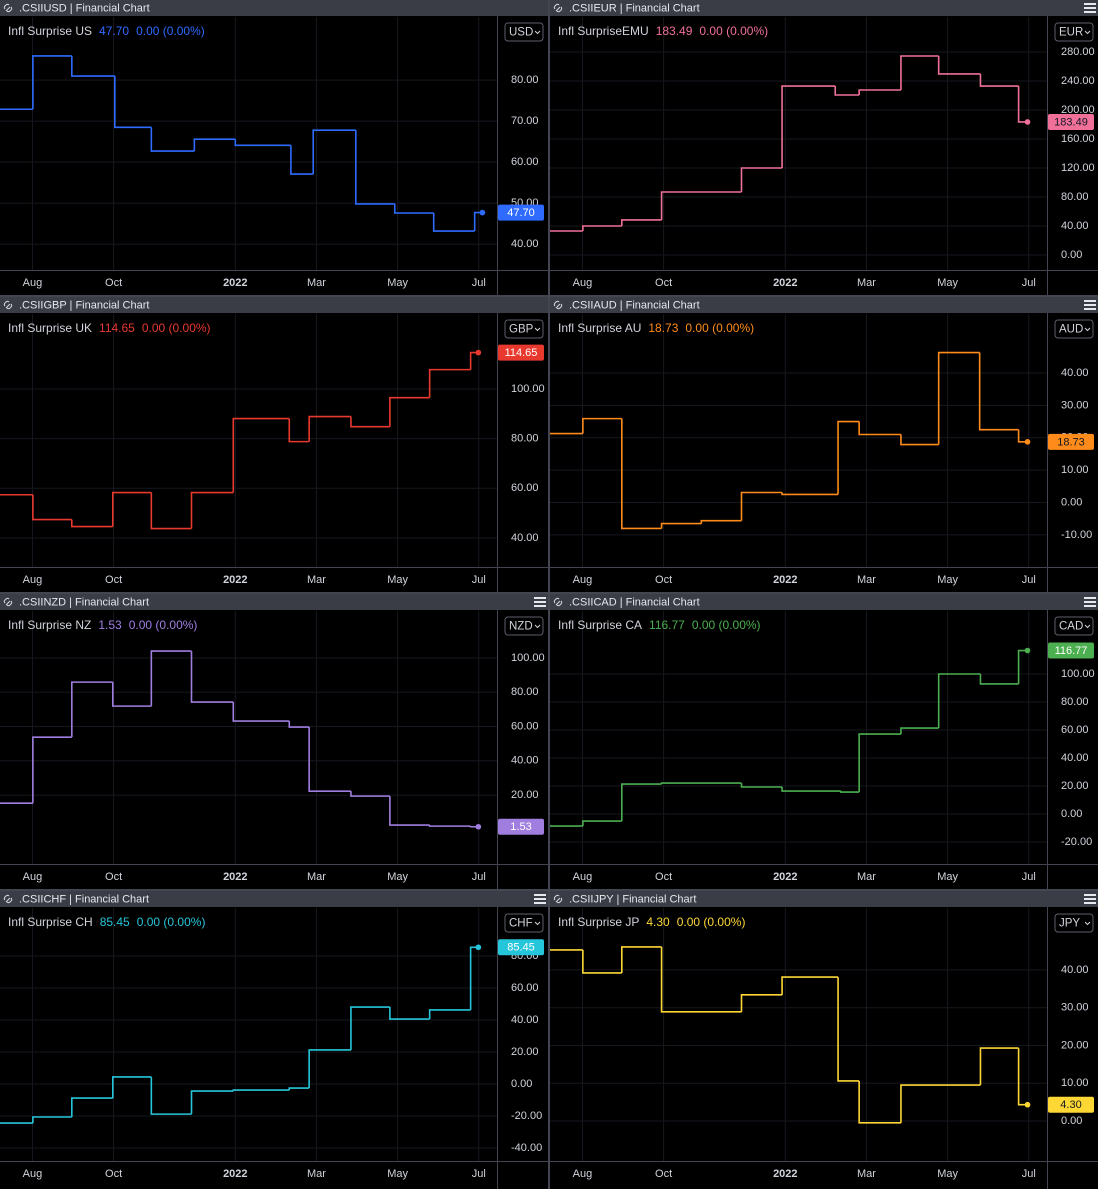 This screenshot has width=1098, height=1189. Describe the element at coordinates (50, 328) in the screenshot. I see `legend-name: Infl Surprise UK` at that location.